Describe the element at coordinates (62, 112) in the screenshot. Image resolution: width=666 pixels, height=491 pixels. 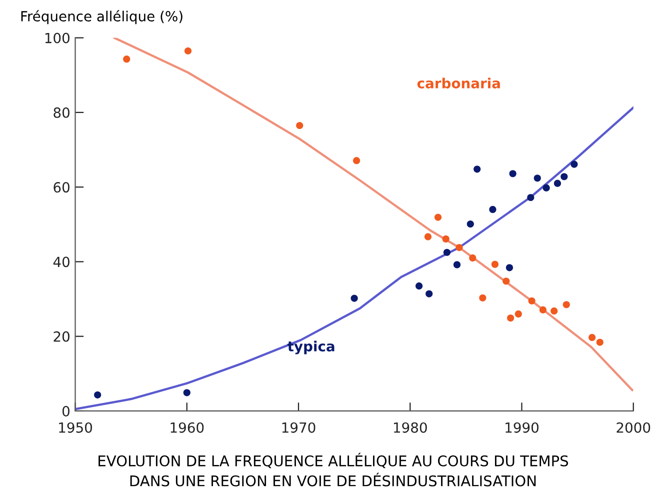
I see `y-tick-label: 80` at that location.